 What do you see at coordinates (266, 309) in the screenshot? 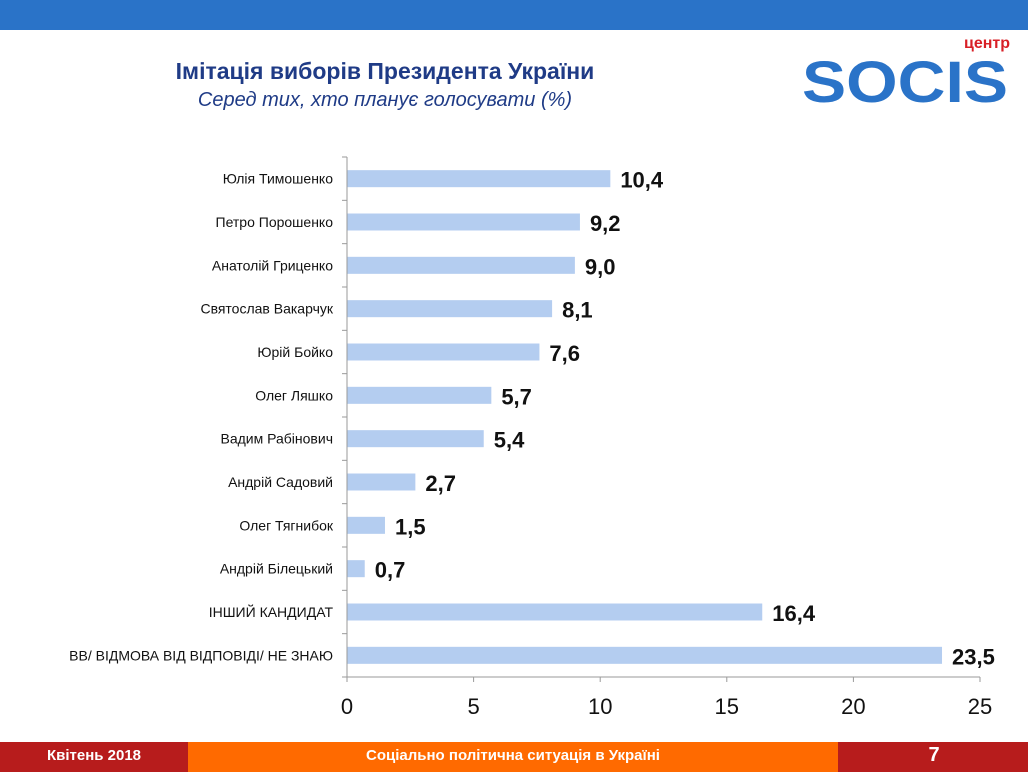
I see `category-label: Святослав Вакарчук` at bounding box center [266, 309].